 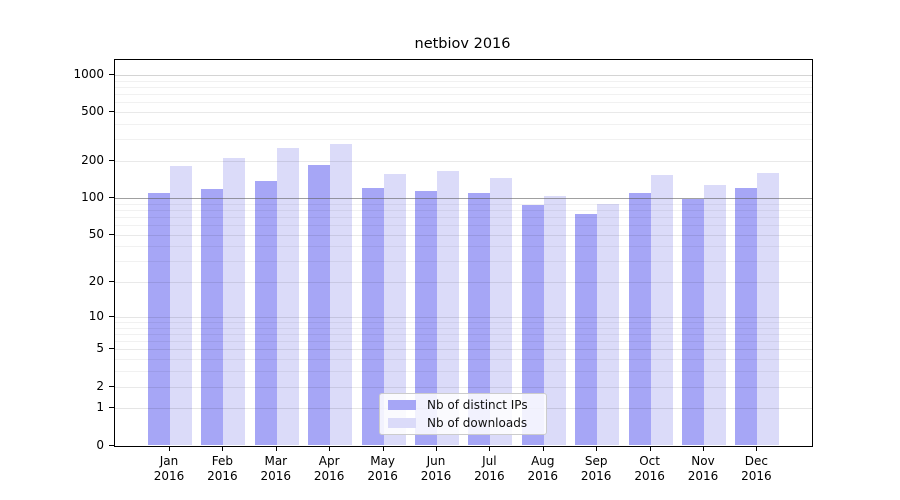 What do you see at coordinates (92, 111) in the screenshot?
I see `y-tick-label-500: 500` at bounding box center [92, 111].